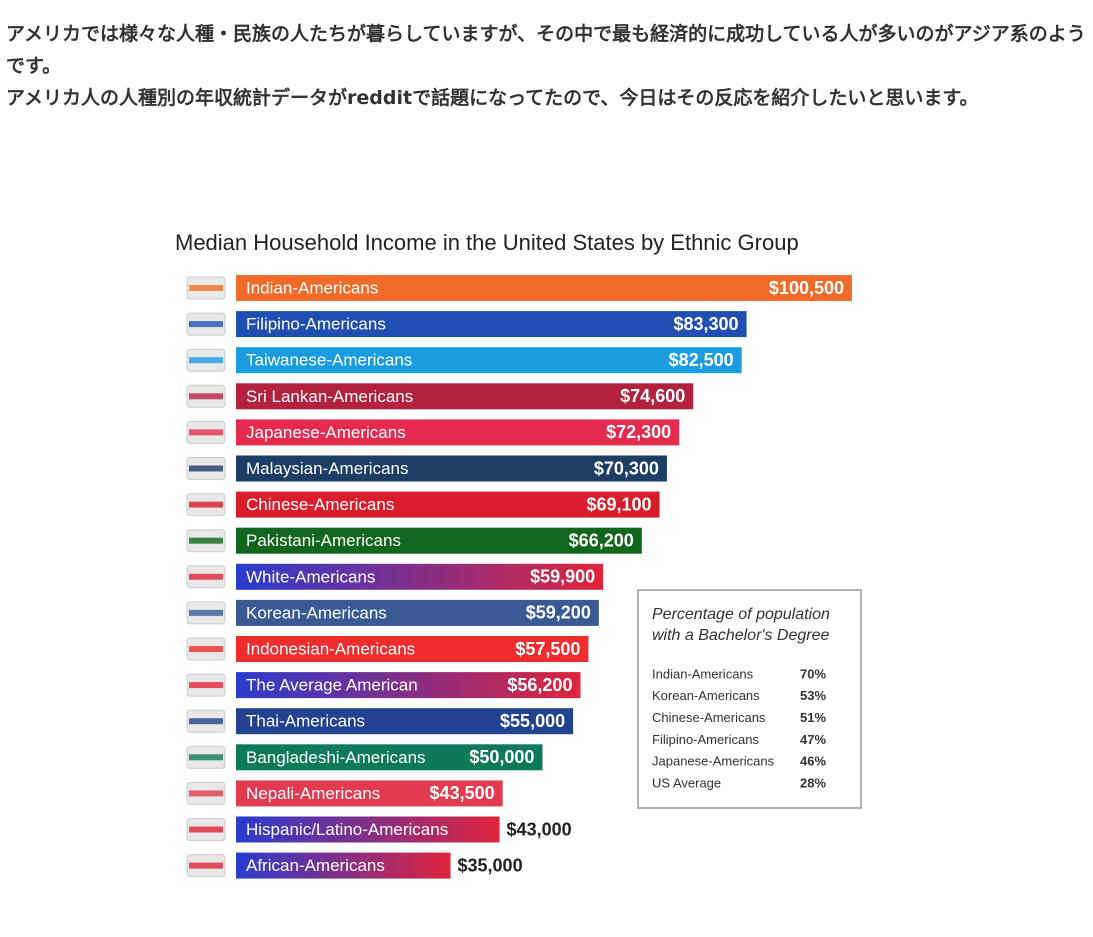 Image resolution: width=1093 pixels, height=937 pixels. I want to click on category-label: Sri Lankan-Americans, so click(329, 396).